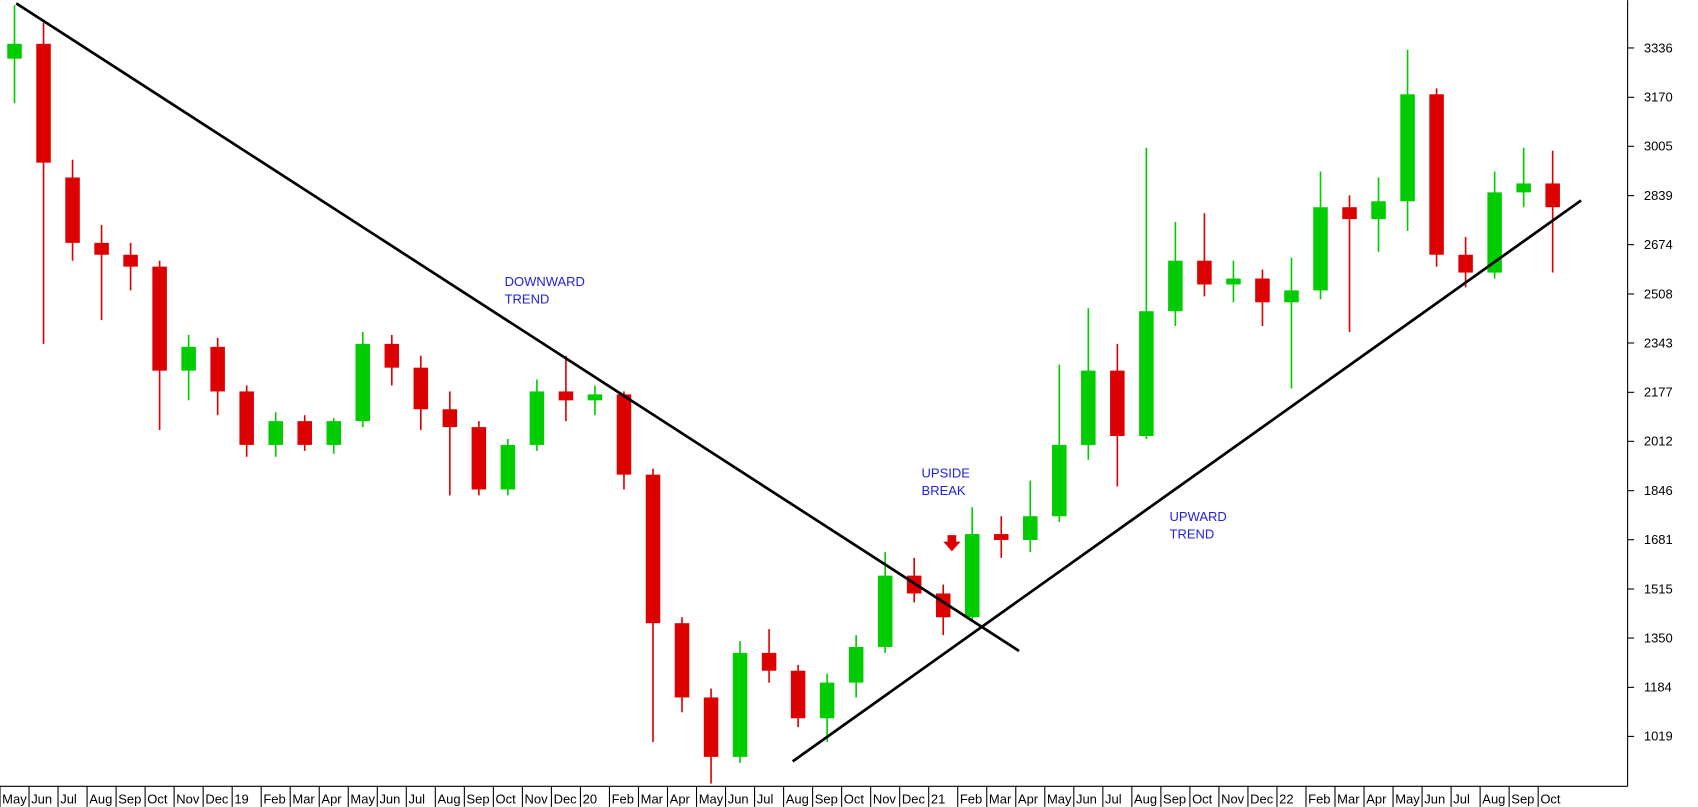  What do you see at coordinates (952, 543) in the screenshot?
I see `break-arrow` at bounding box center [952, 543].